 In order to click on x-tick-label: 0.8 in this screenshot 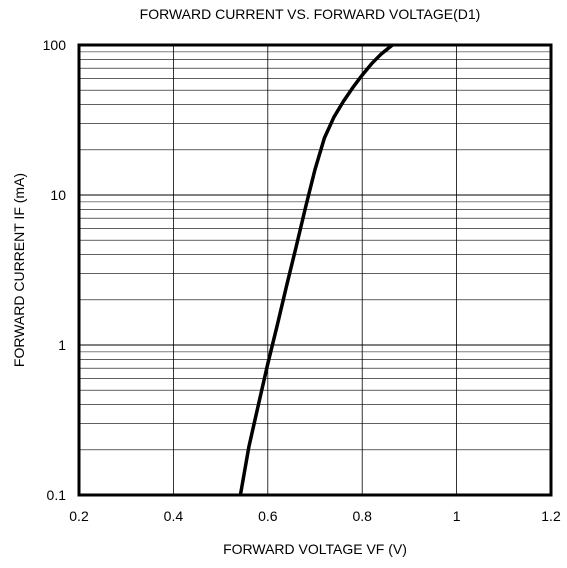, I will do `click(362, 516)`.